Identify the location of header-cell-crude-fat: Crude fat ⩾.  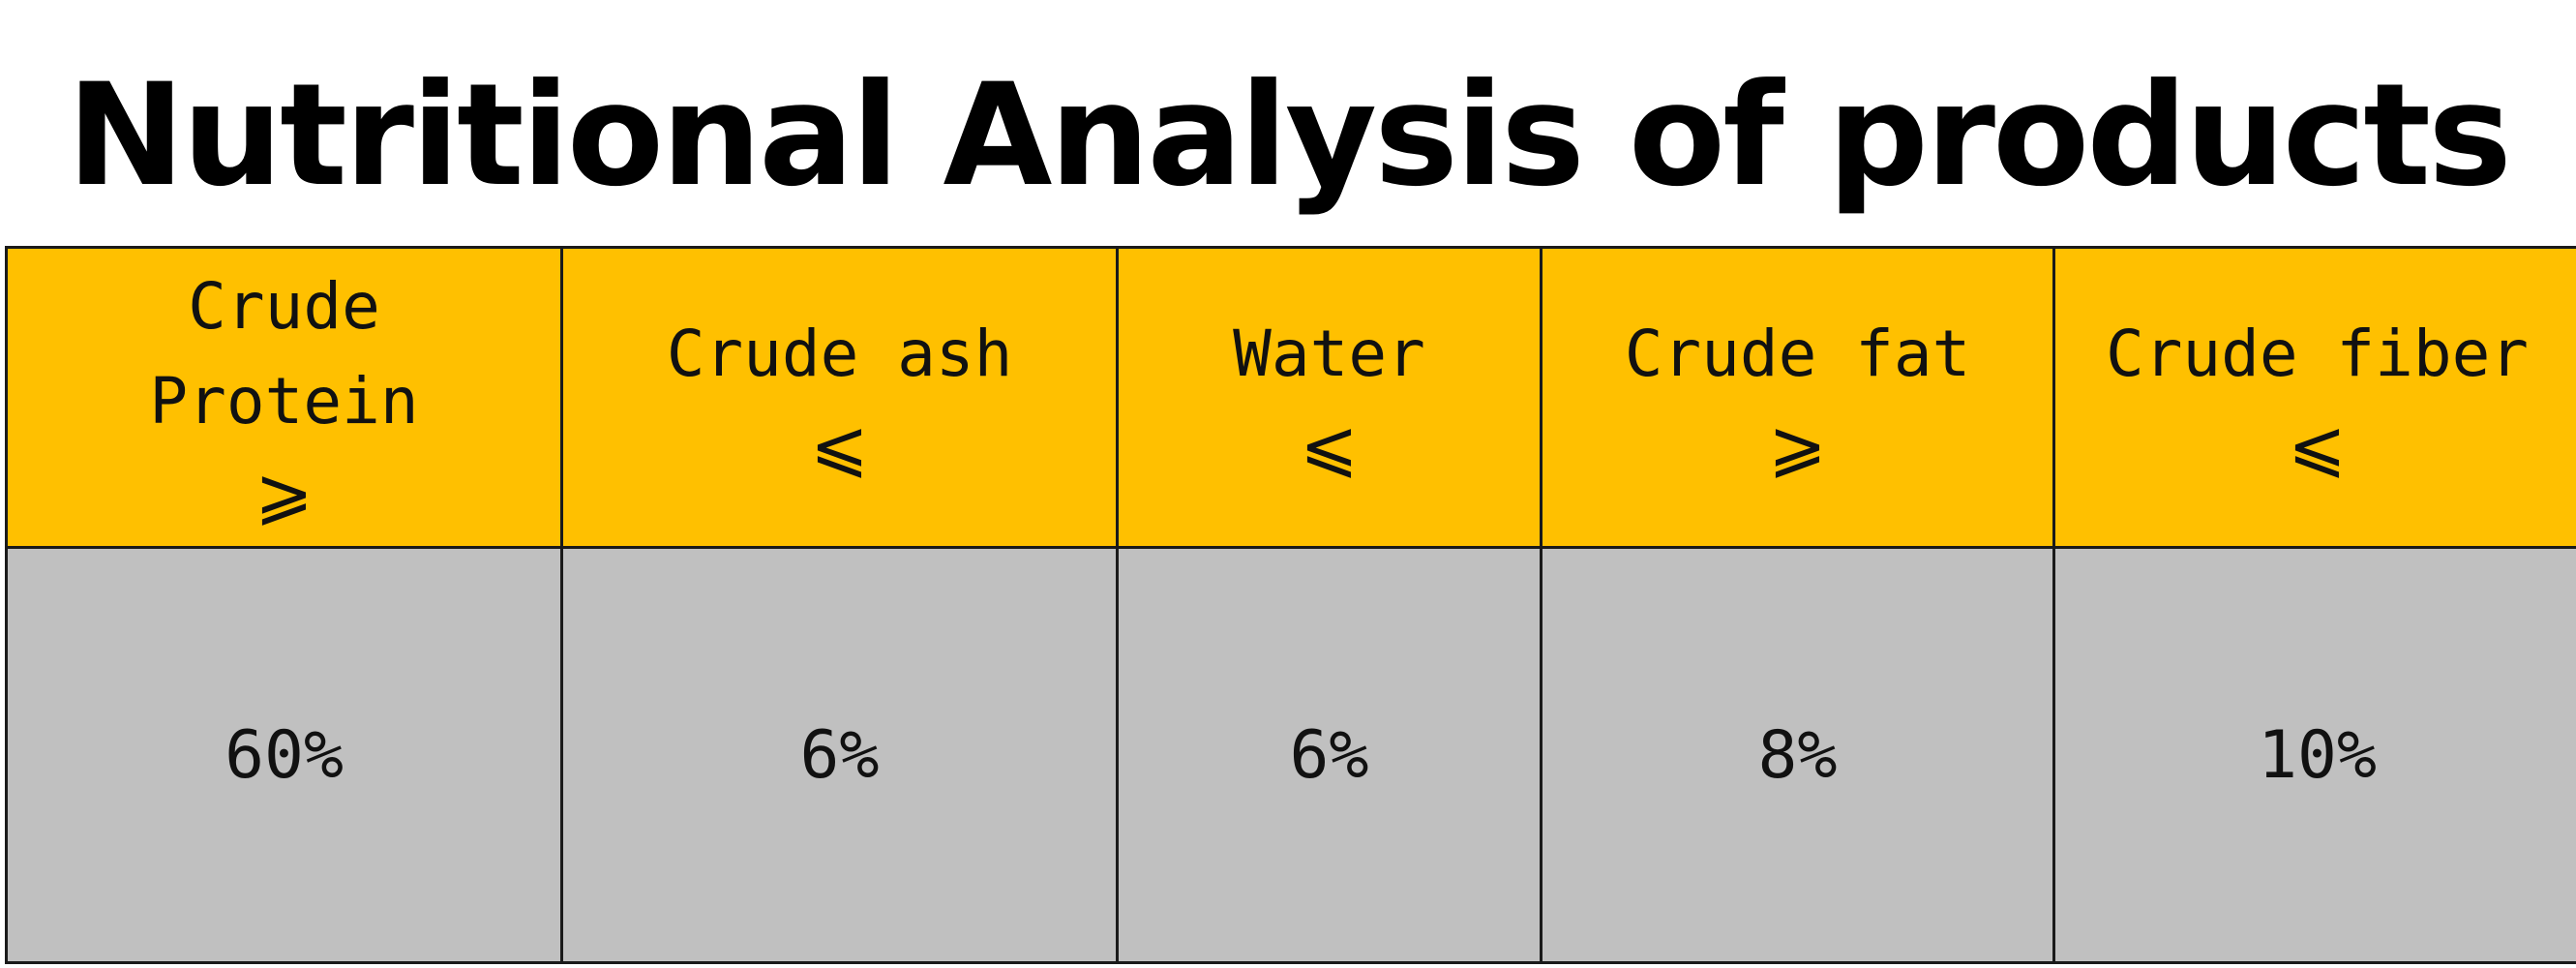
(1797, 397).